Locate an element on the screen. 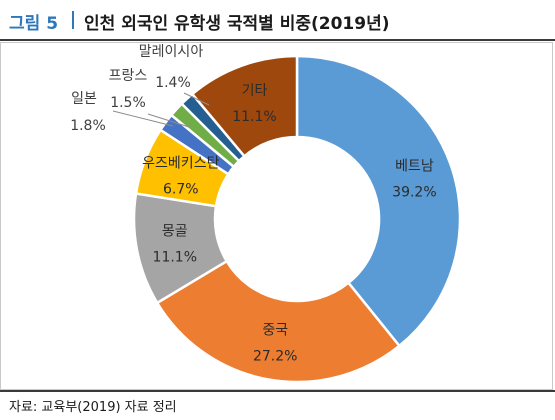 Image resolution: width=555 pixels, height=420 pixels. slice-value-말레이시아: 1.4% is located at coordinates (173, 83).